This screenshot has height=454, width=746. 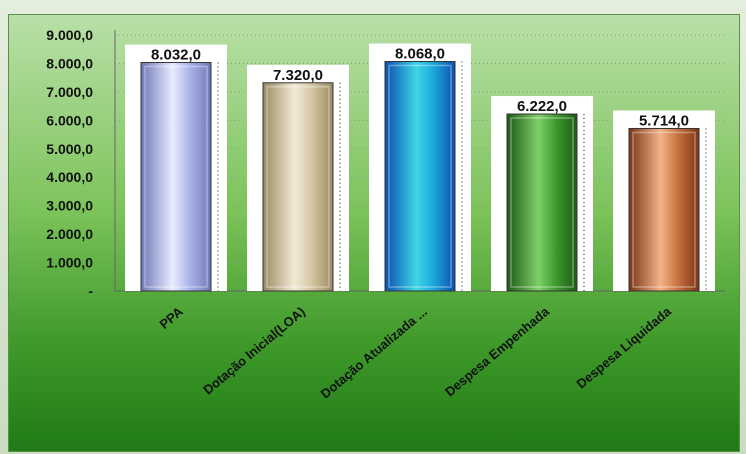 I want to click on y-tick-label: 5.000,0, so click(x=69, y=149).